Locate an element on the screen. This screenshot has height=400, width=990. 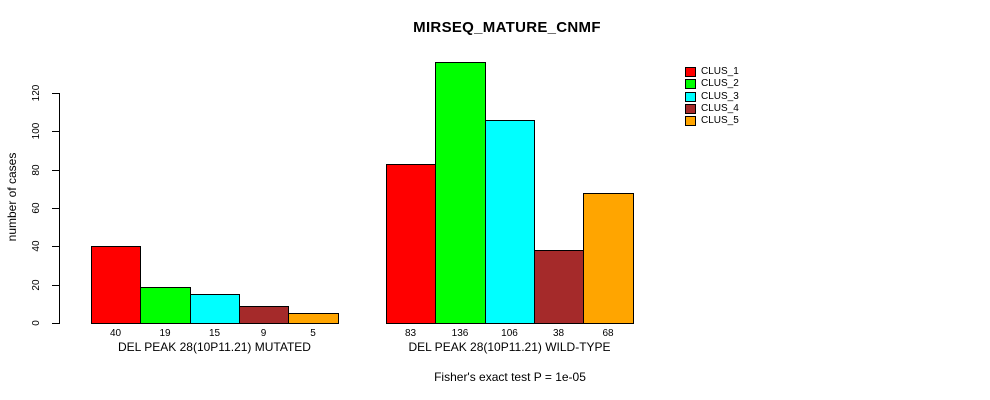
legend-item: CLUS_2 is located at coordinates (712, 84).